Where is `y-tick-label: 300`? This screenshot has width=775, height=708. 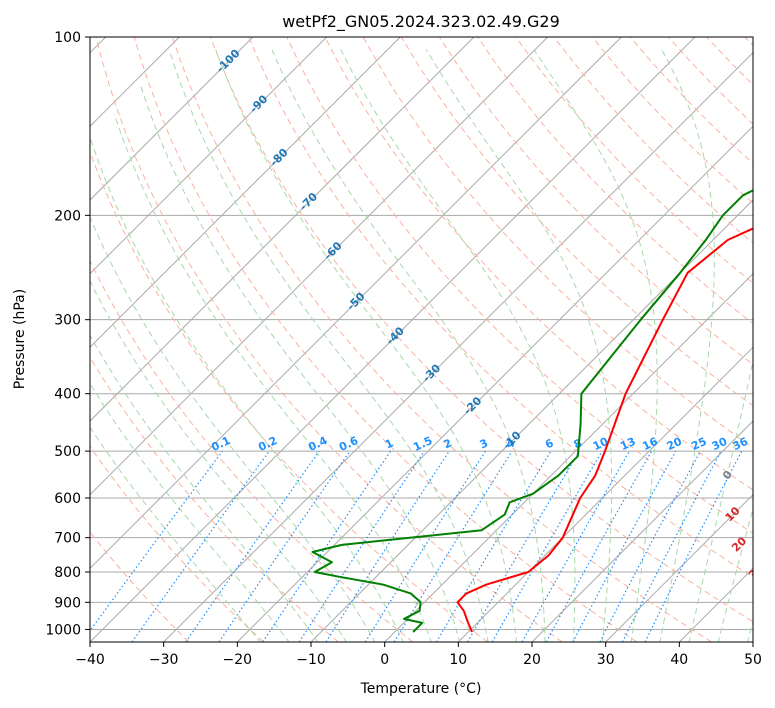 y-tick-label: 300 is located at coordinates (67, 321).